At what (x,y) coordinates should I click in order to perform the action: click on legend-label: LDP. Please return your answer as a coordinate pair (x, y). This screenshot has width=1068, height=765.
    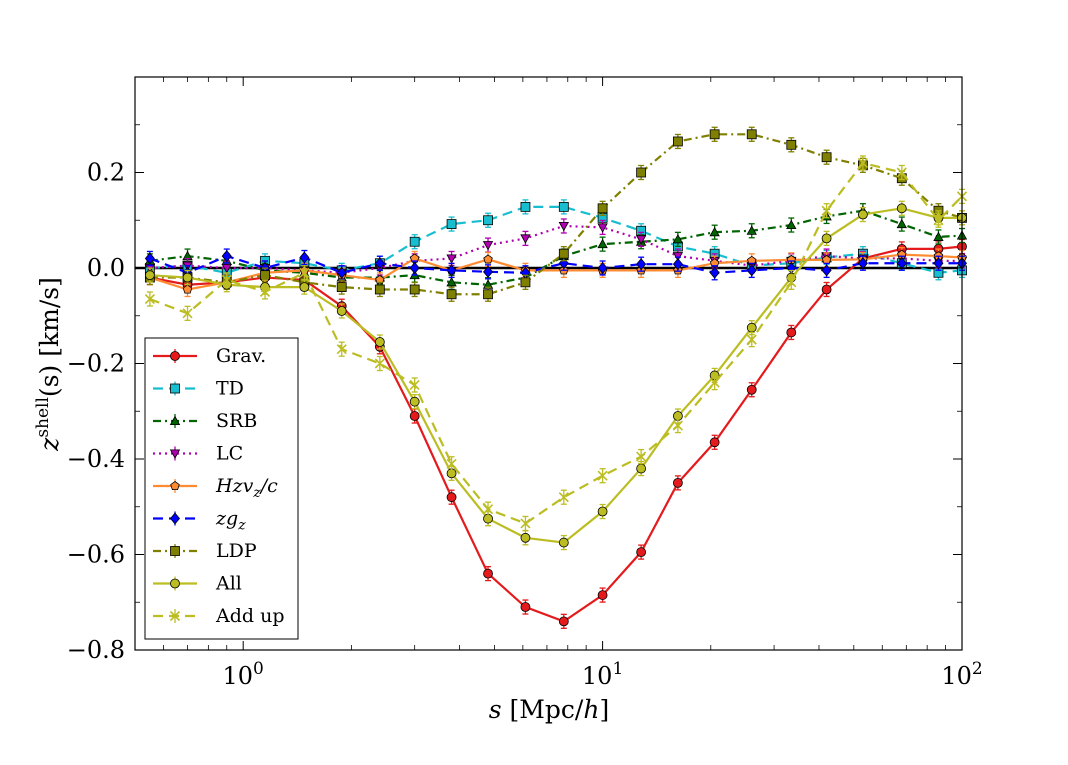
    Looking at the image, I should click on (236, 551).